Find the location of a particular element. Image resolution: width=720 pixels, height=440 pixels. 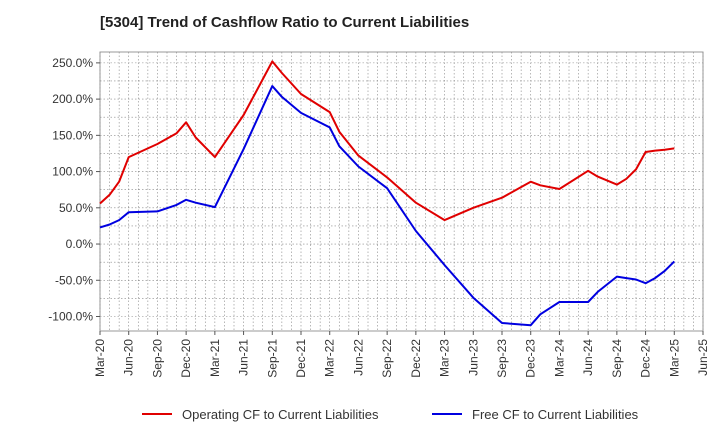

x-tick-label: Mar-24 is located at coordinates (559, 358).